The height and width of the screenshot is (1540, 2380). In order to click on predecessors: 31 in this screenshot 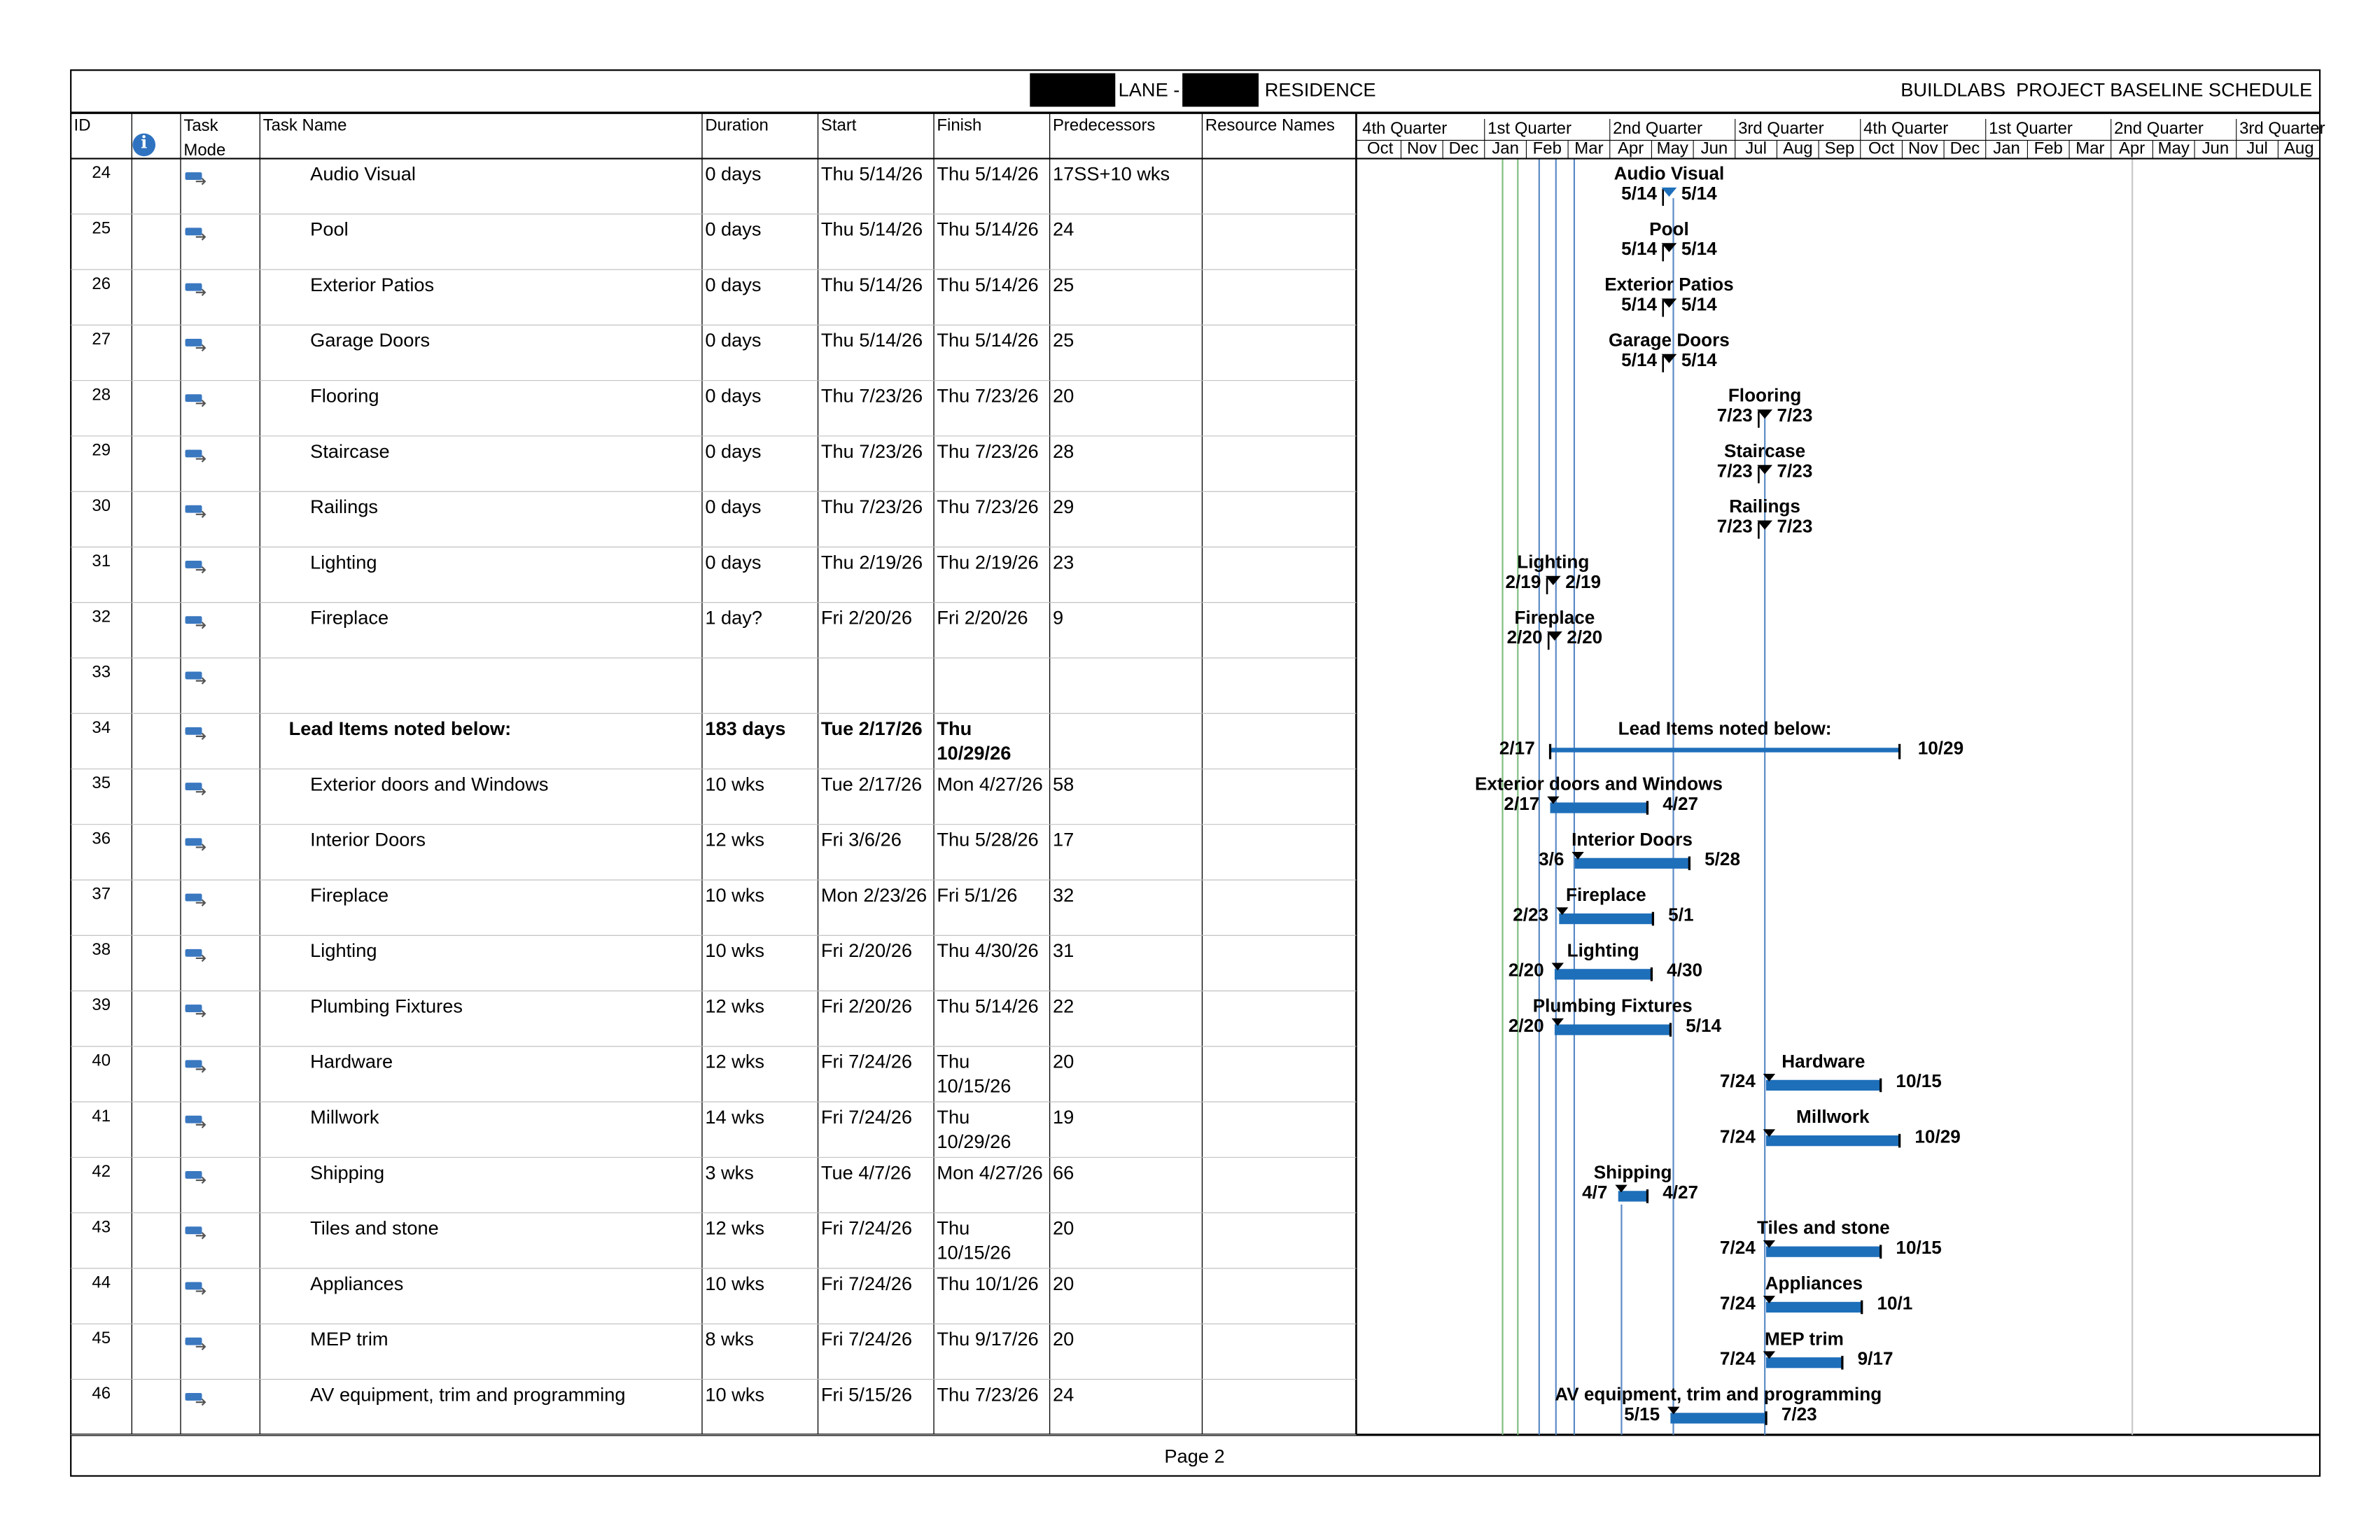, I will do `click(1063, 950)`.